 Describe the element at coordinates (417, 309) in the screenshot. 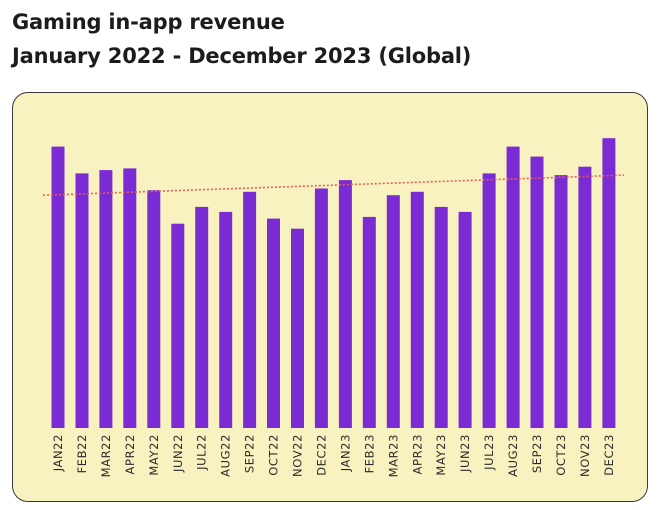

I see `bar-apr23` at that location.